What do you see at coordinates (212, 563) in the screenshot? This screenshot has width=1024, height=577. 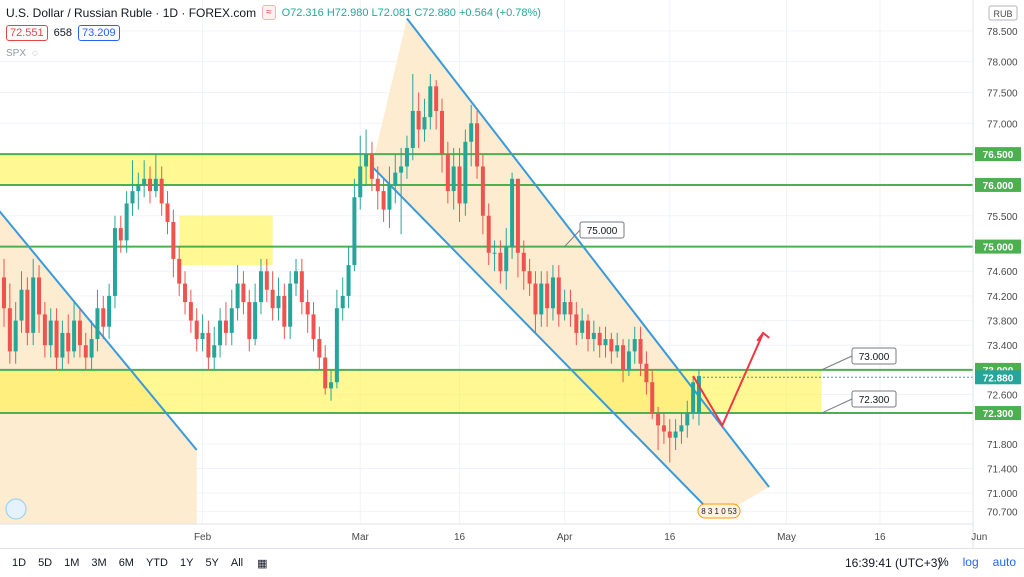 I see `timeframe-5y: 5Y` at bounding box center [212, 563].